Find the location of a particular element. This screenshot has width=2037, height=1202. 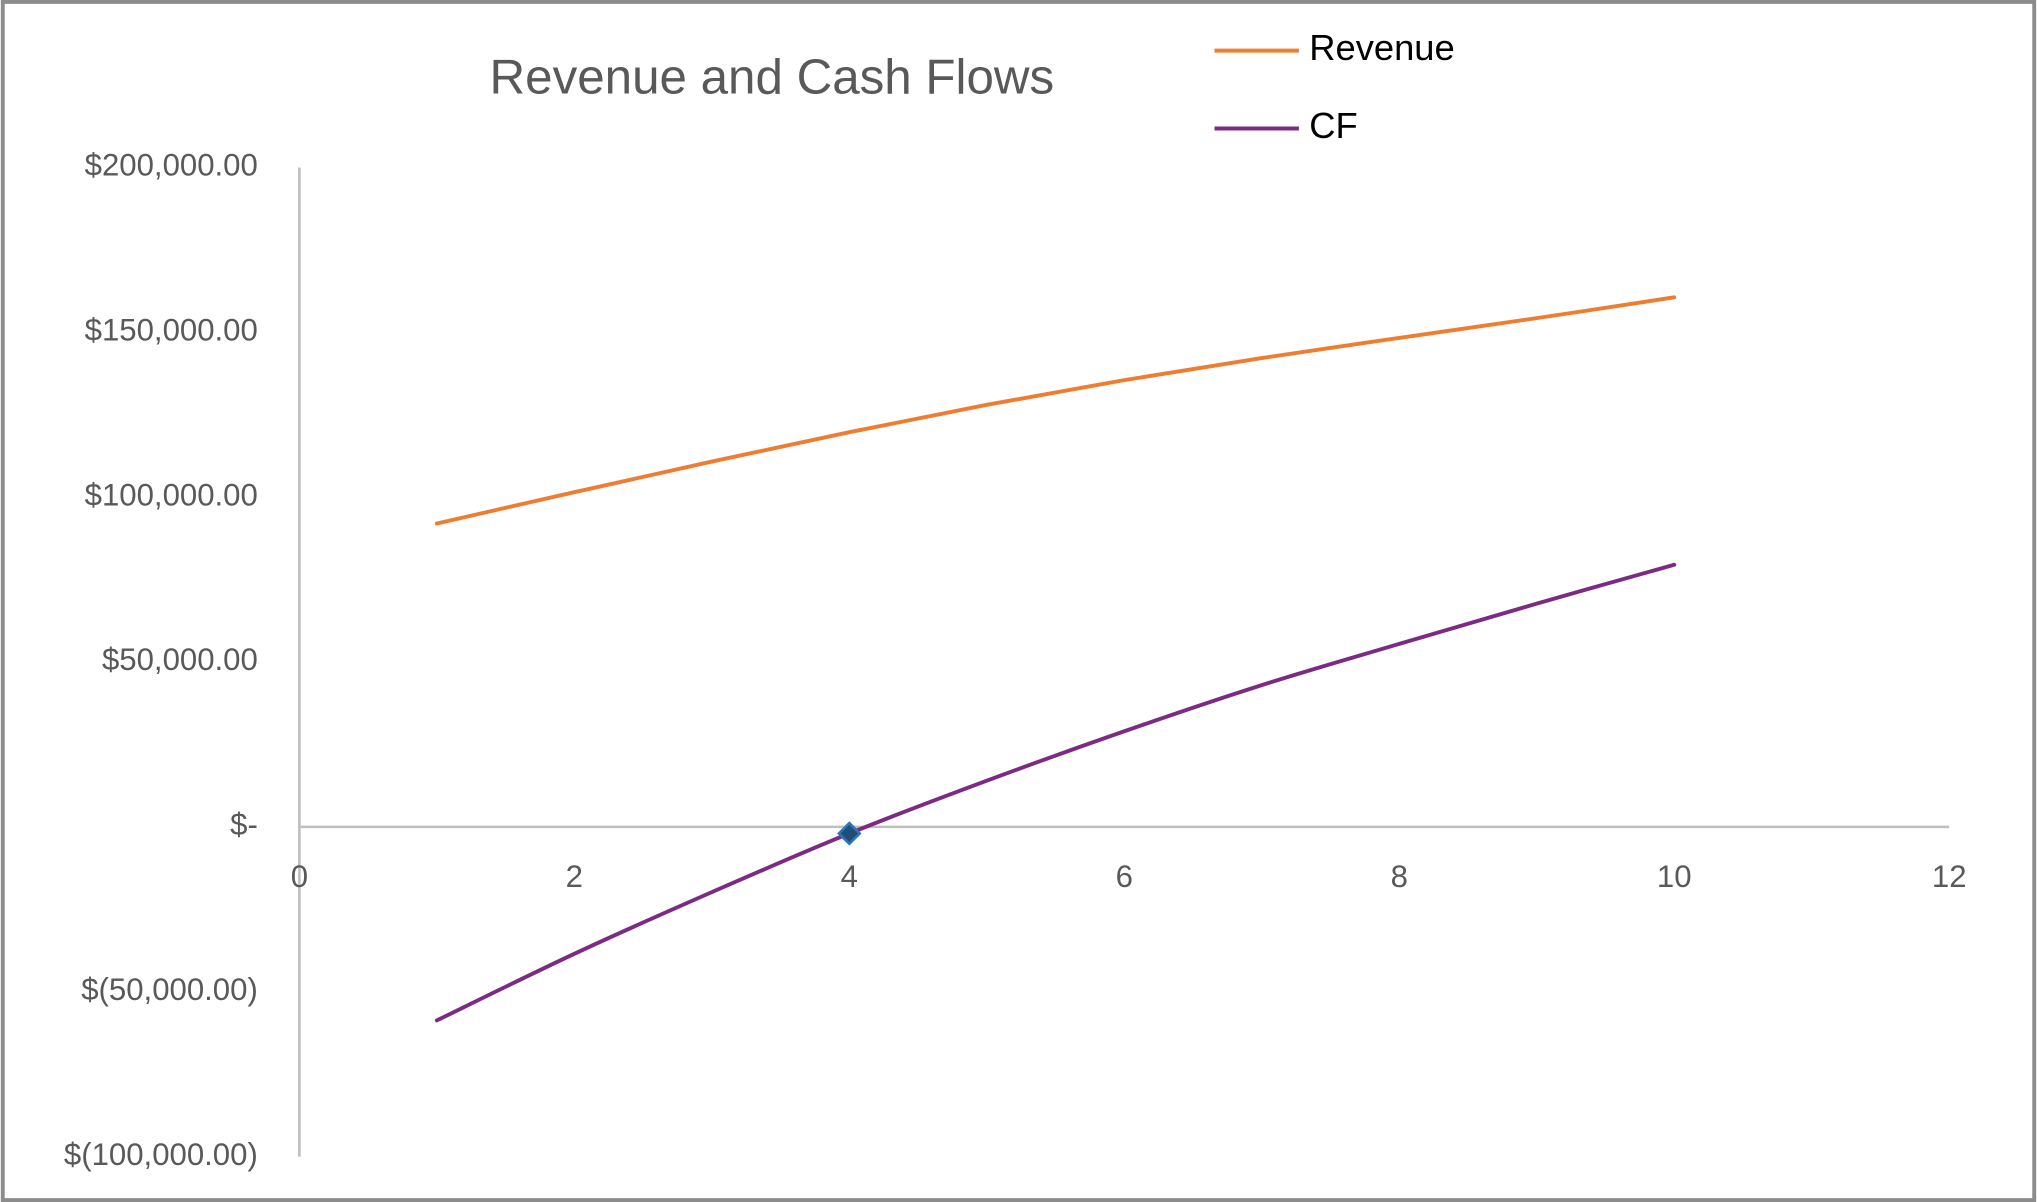

x-tick-label: 0 is located at coordinates (299, 876).